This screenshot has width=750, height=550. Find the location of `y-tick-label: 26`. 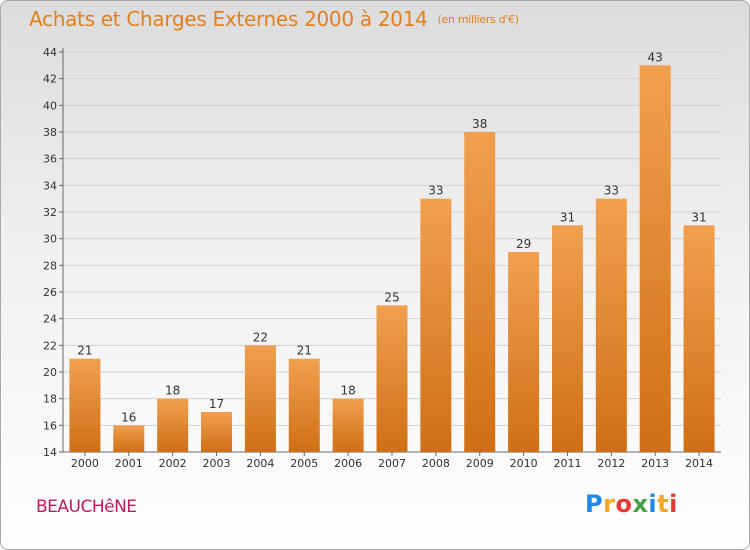

y-tick-label: 26 is located at coordinates (50, 292).